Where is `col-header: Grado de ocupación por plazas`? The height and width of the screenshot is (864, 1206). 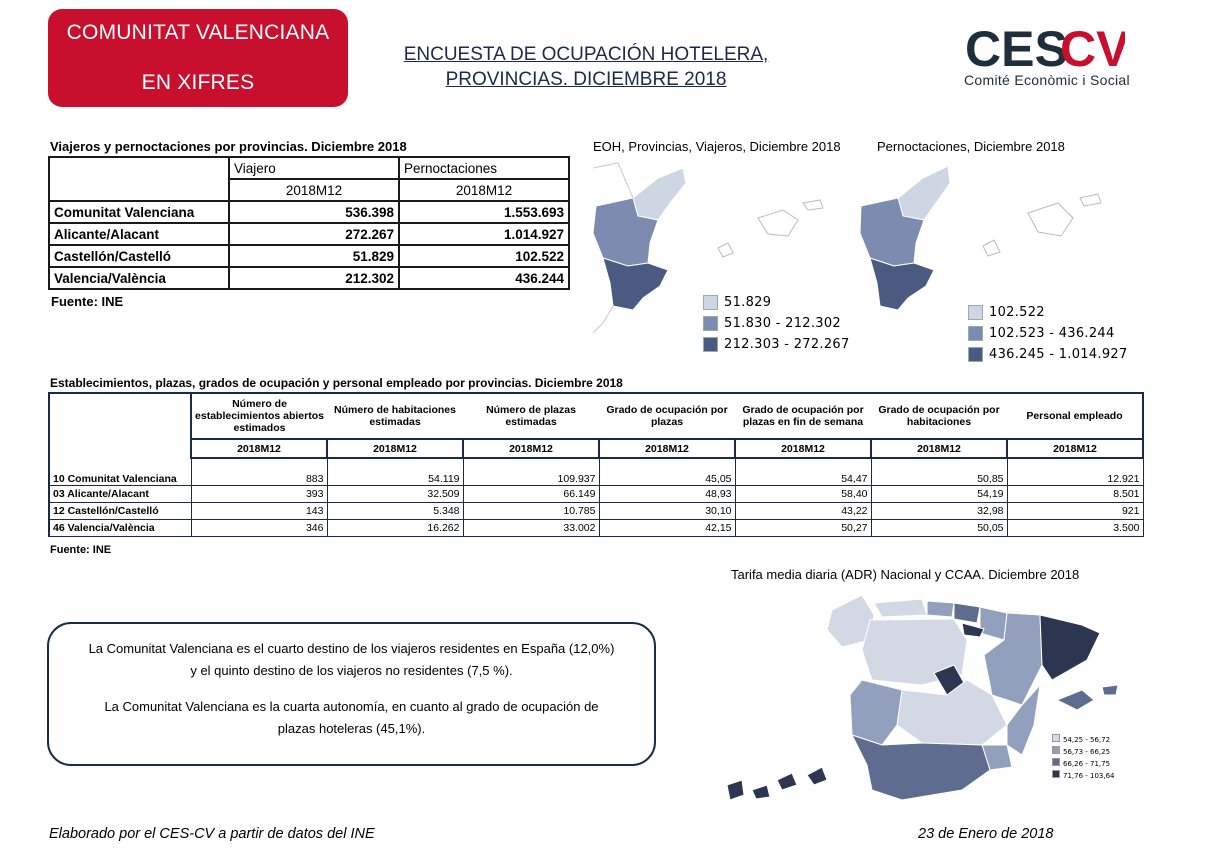 col-header: Grado de ocupación por plazas is located at coordinates (667, 415).